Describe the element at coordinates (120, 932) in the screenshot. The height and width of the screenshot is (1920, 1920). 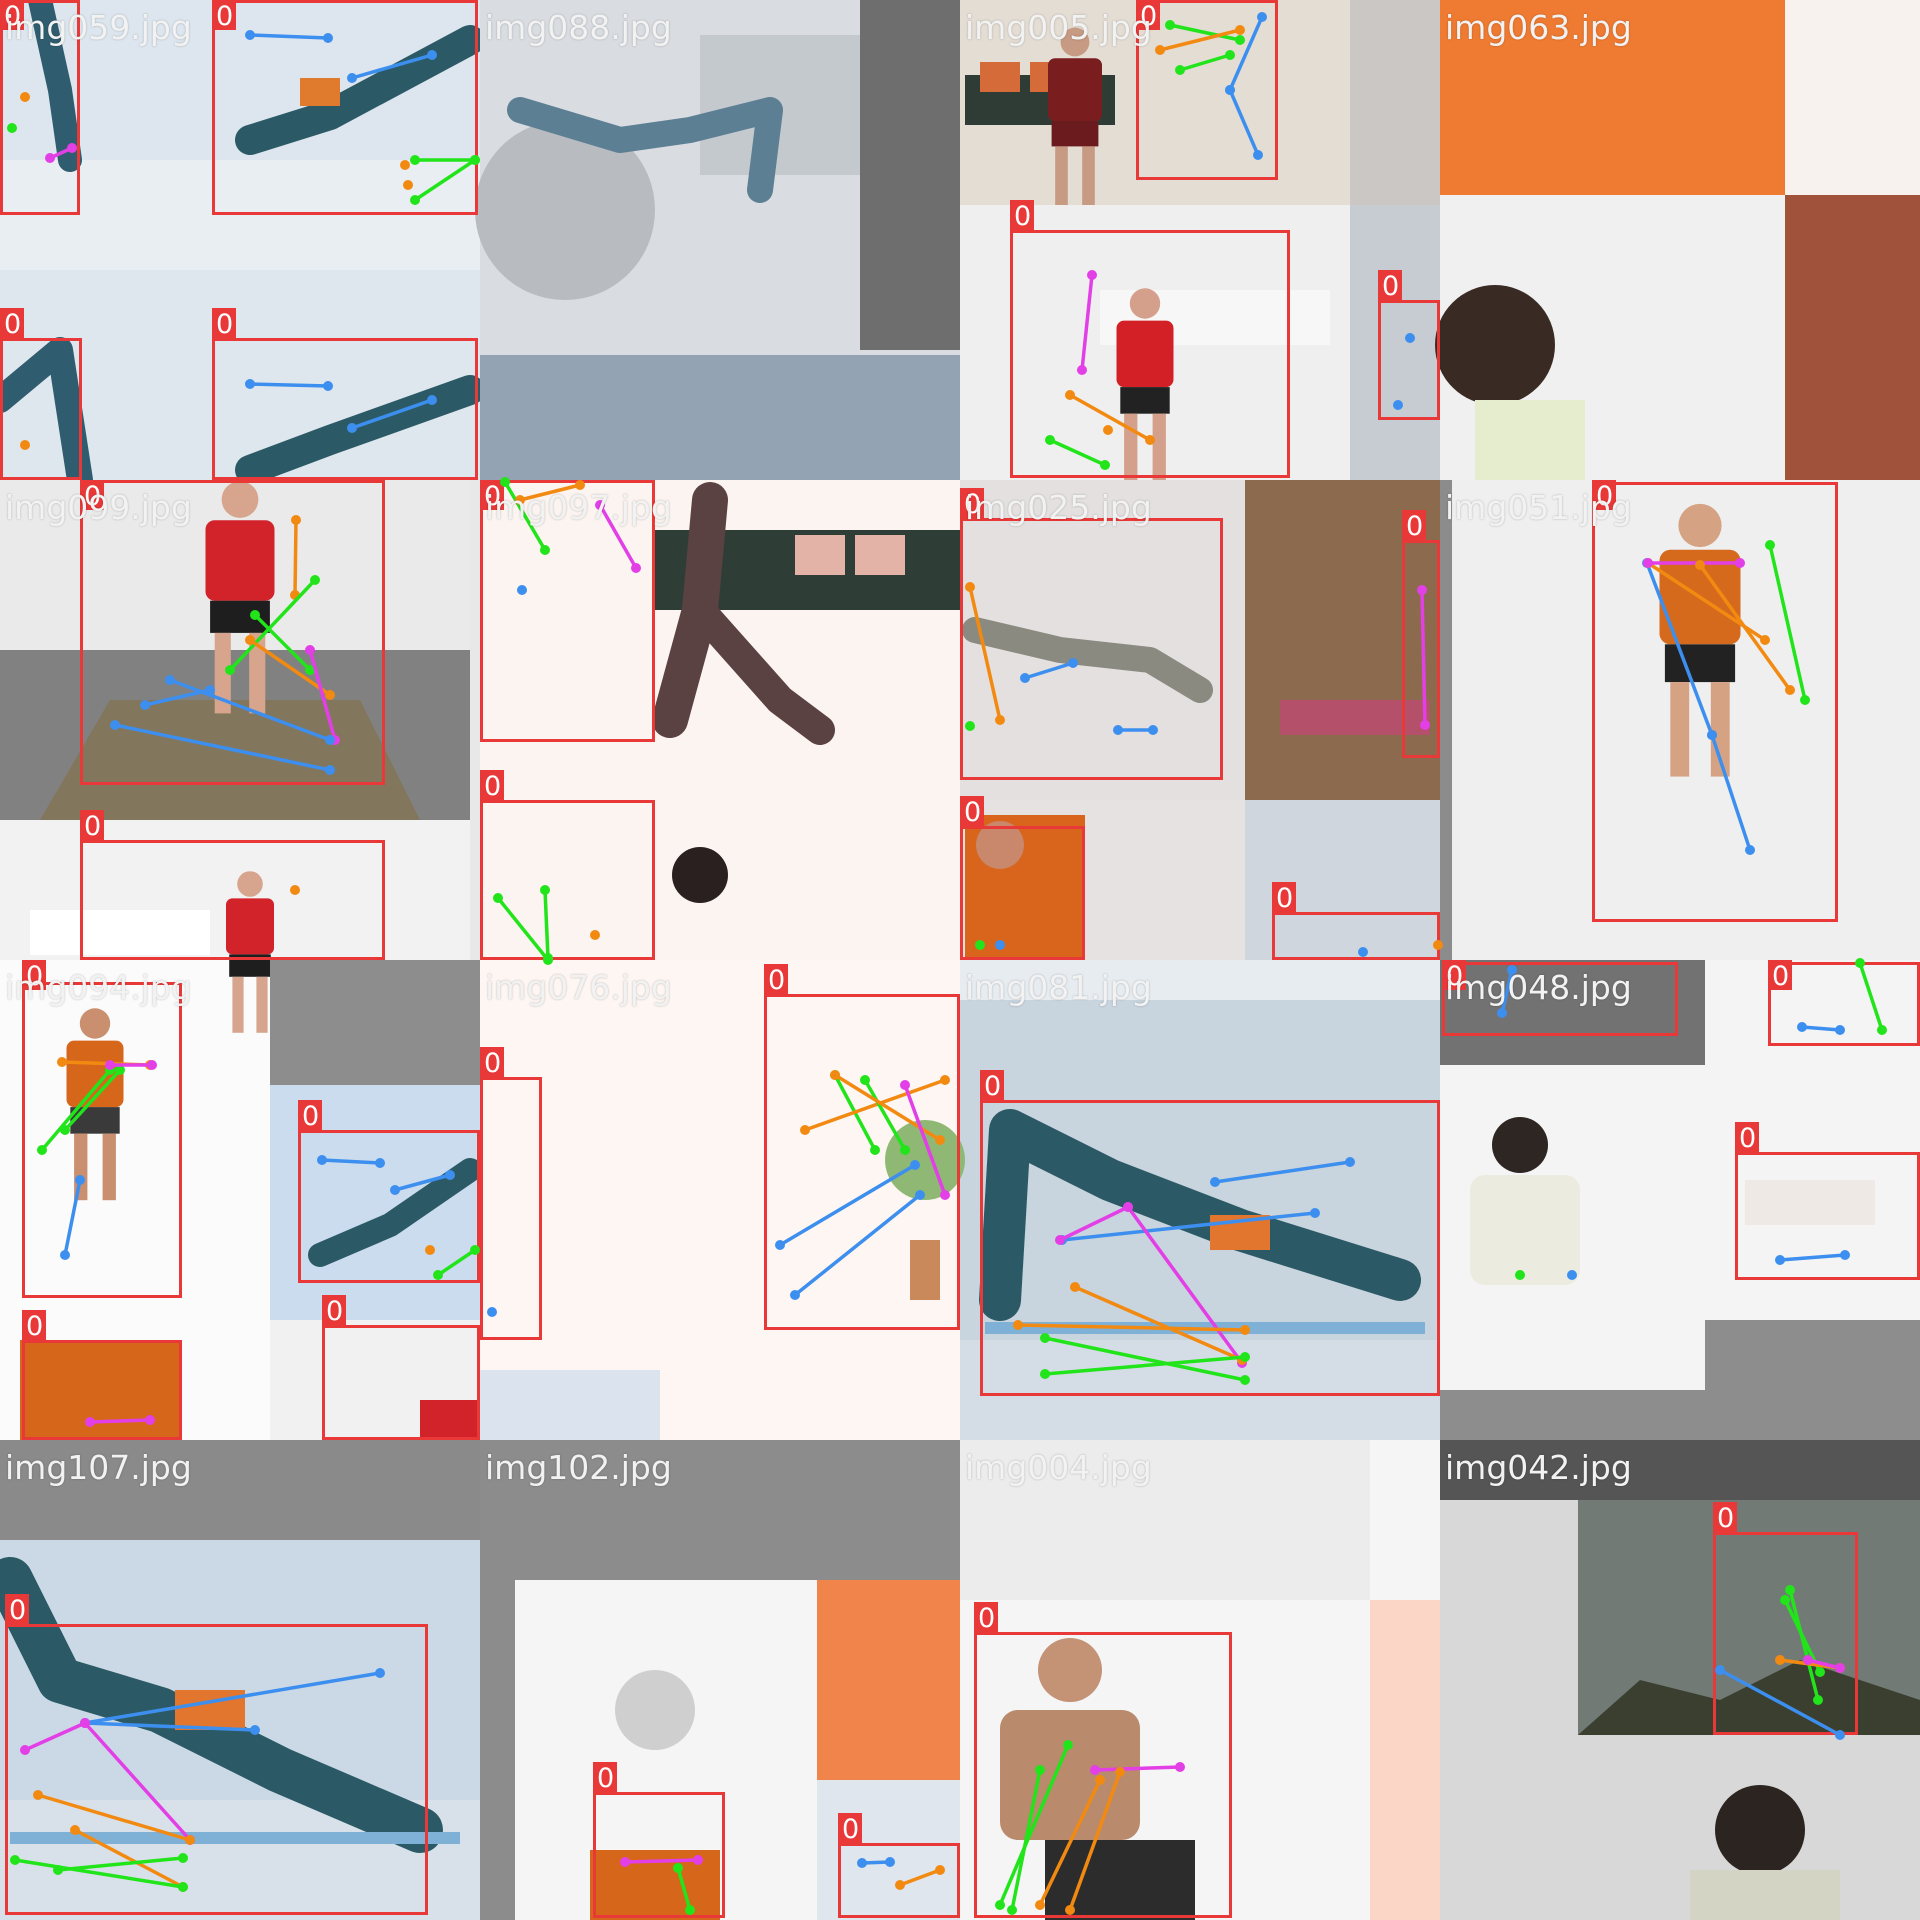
I see `strength-sign` at that location.